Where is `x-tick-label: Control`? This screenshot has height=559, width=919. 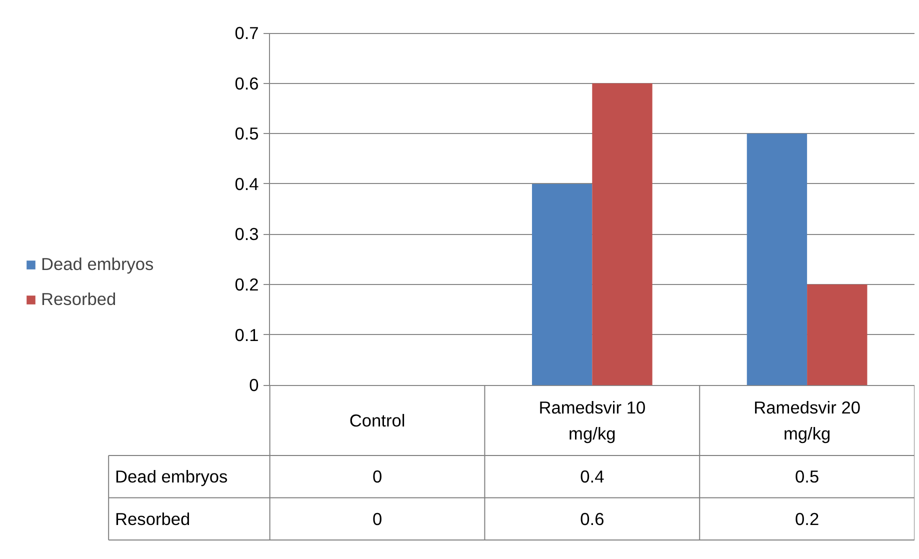 x-tick-label: Control is located at coordinates (377, 420).